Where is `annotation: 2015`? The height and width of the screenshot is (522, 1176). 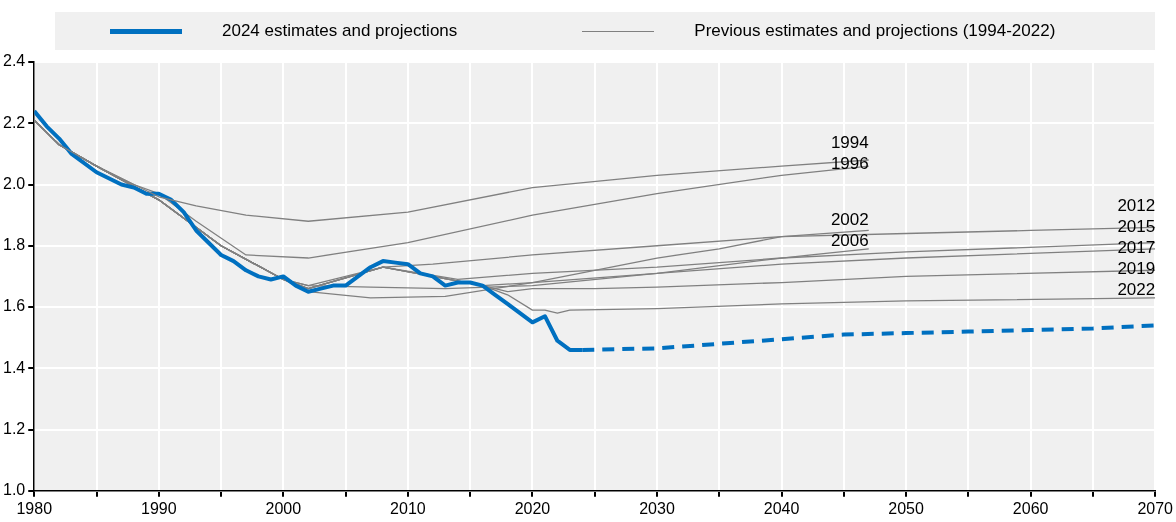 annotation: 2015 is located at coordinates (1136, 227).